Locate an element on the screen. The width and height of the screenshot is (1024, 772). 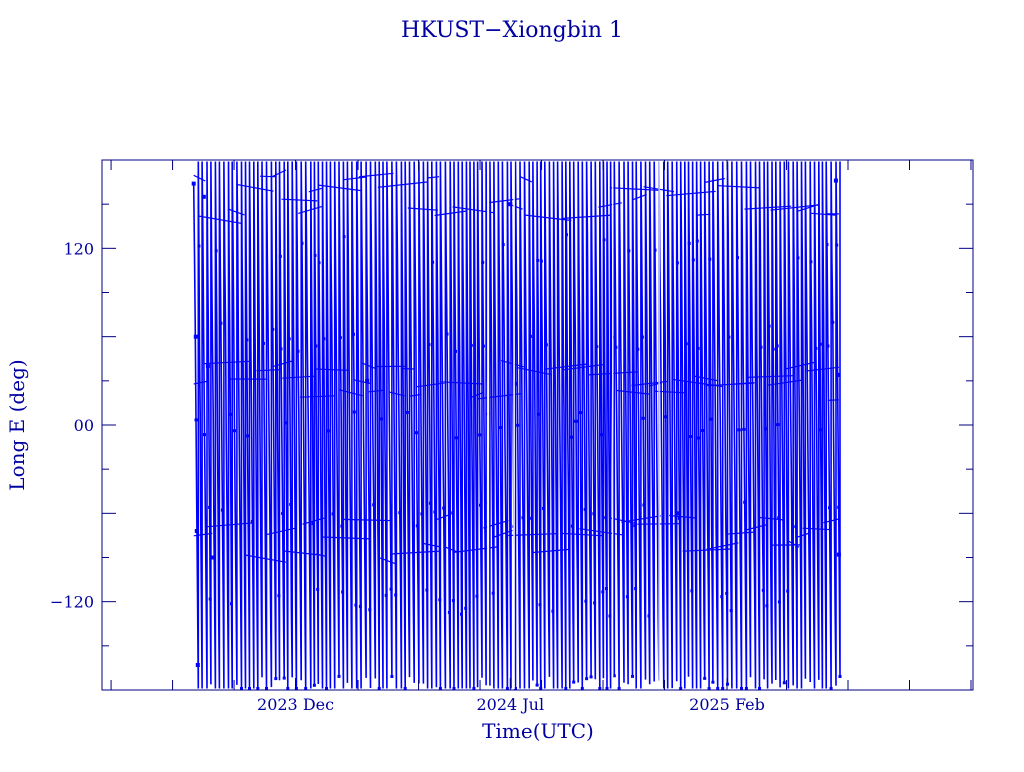
x-tick-label: 2025 Feb is located at coordinates (727, 704).